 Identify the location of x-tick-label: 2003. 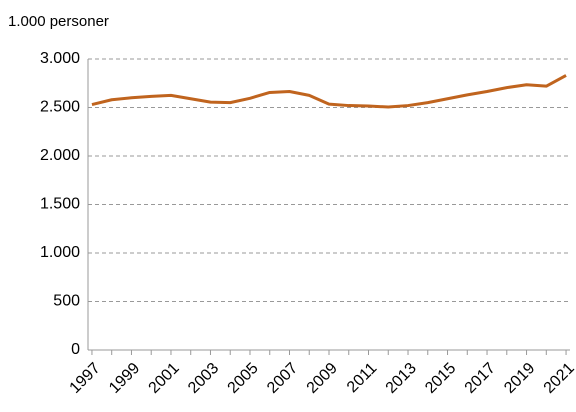
(203, 378).